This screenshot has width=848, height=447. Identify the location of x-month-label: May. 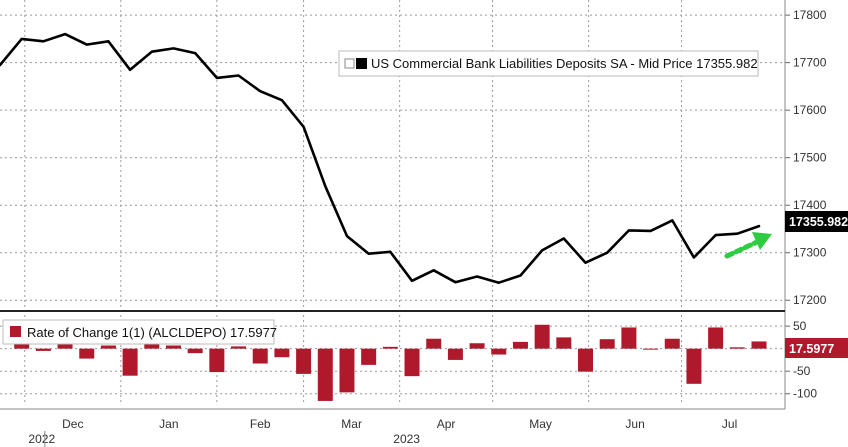
(540, 424).